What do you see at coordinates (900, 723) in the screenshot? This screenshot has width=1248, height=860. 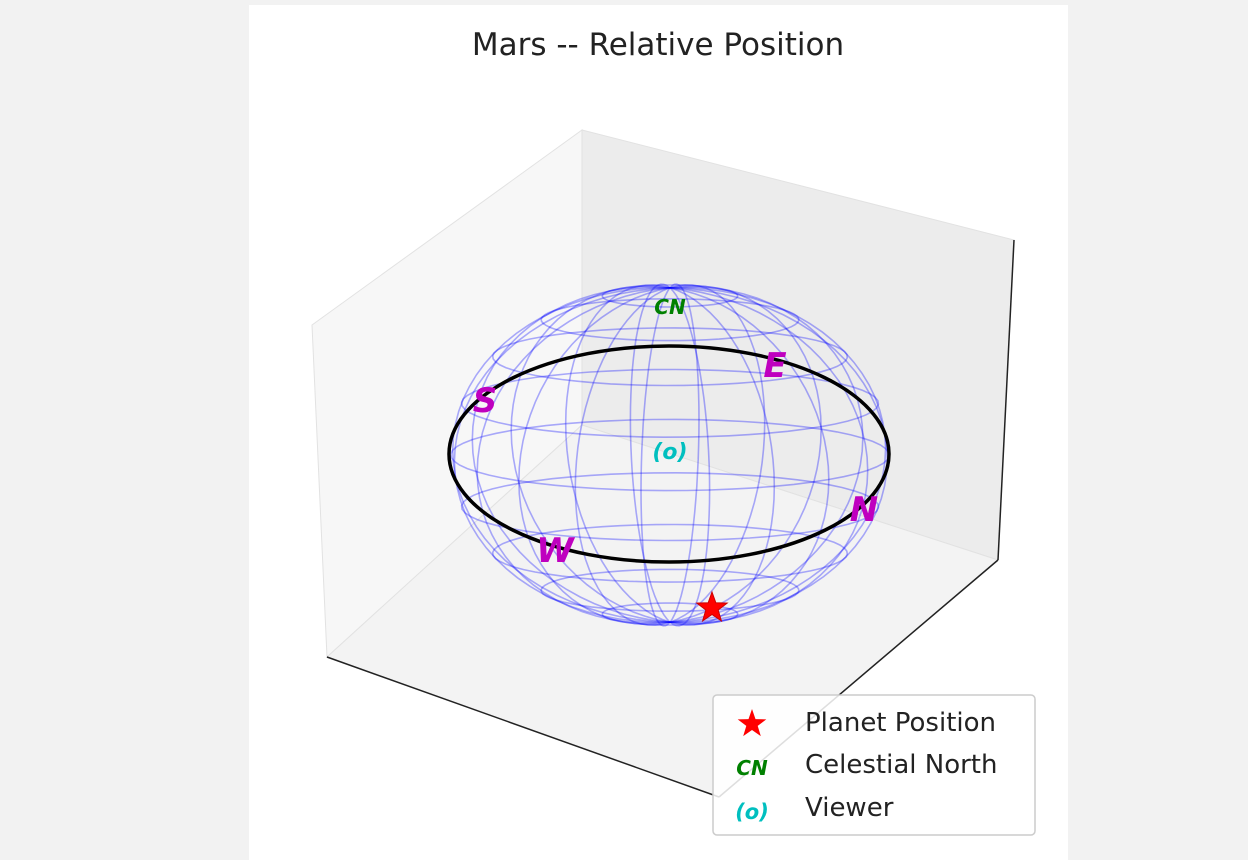 I see `legend-label-planet: Planet Position` at bounding box center [900, 723].